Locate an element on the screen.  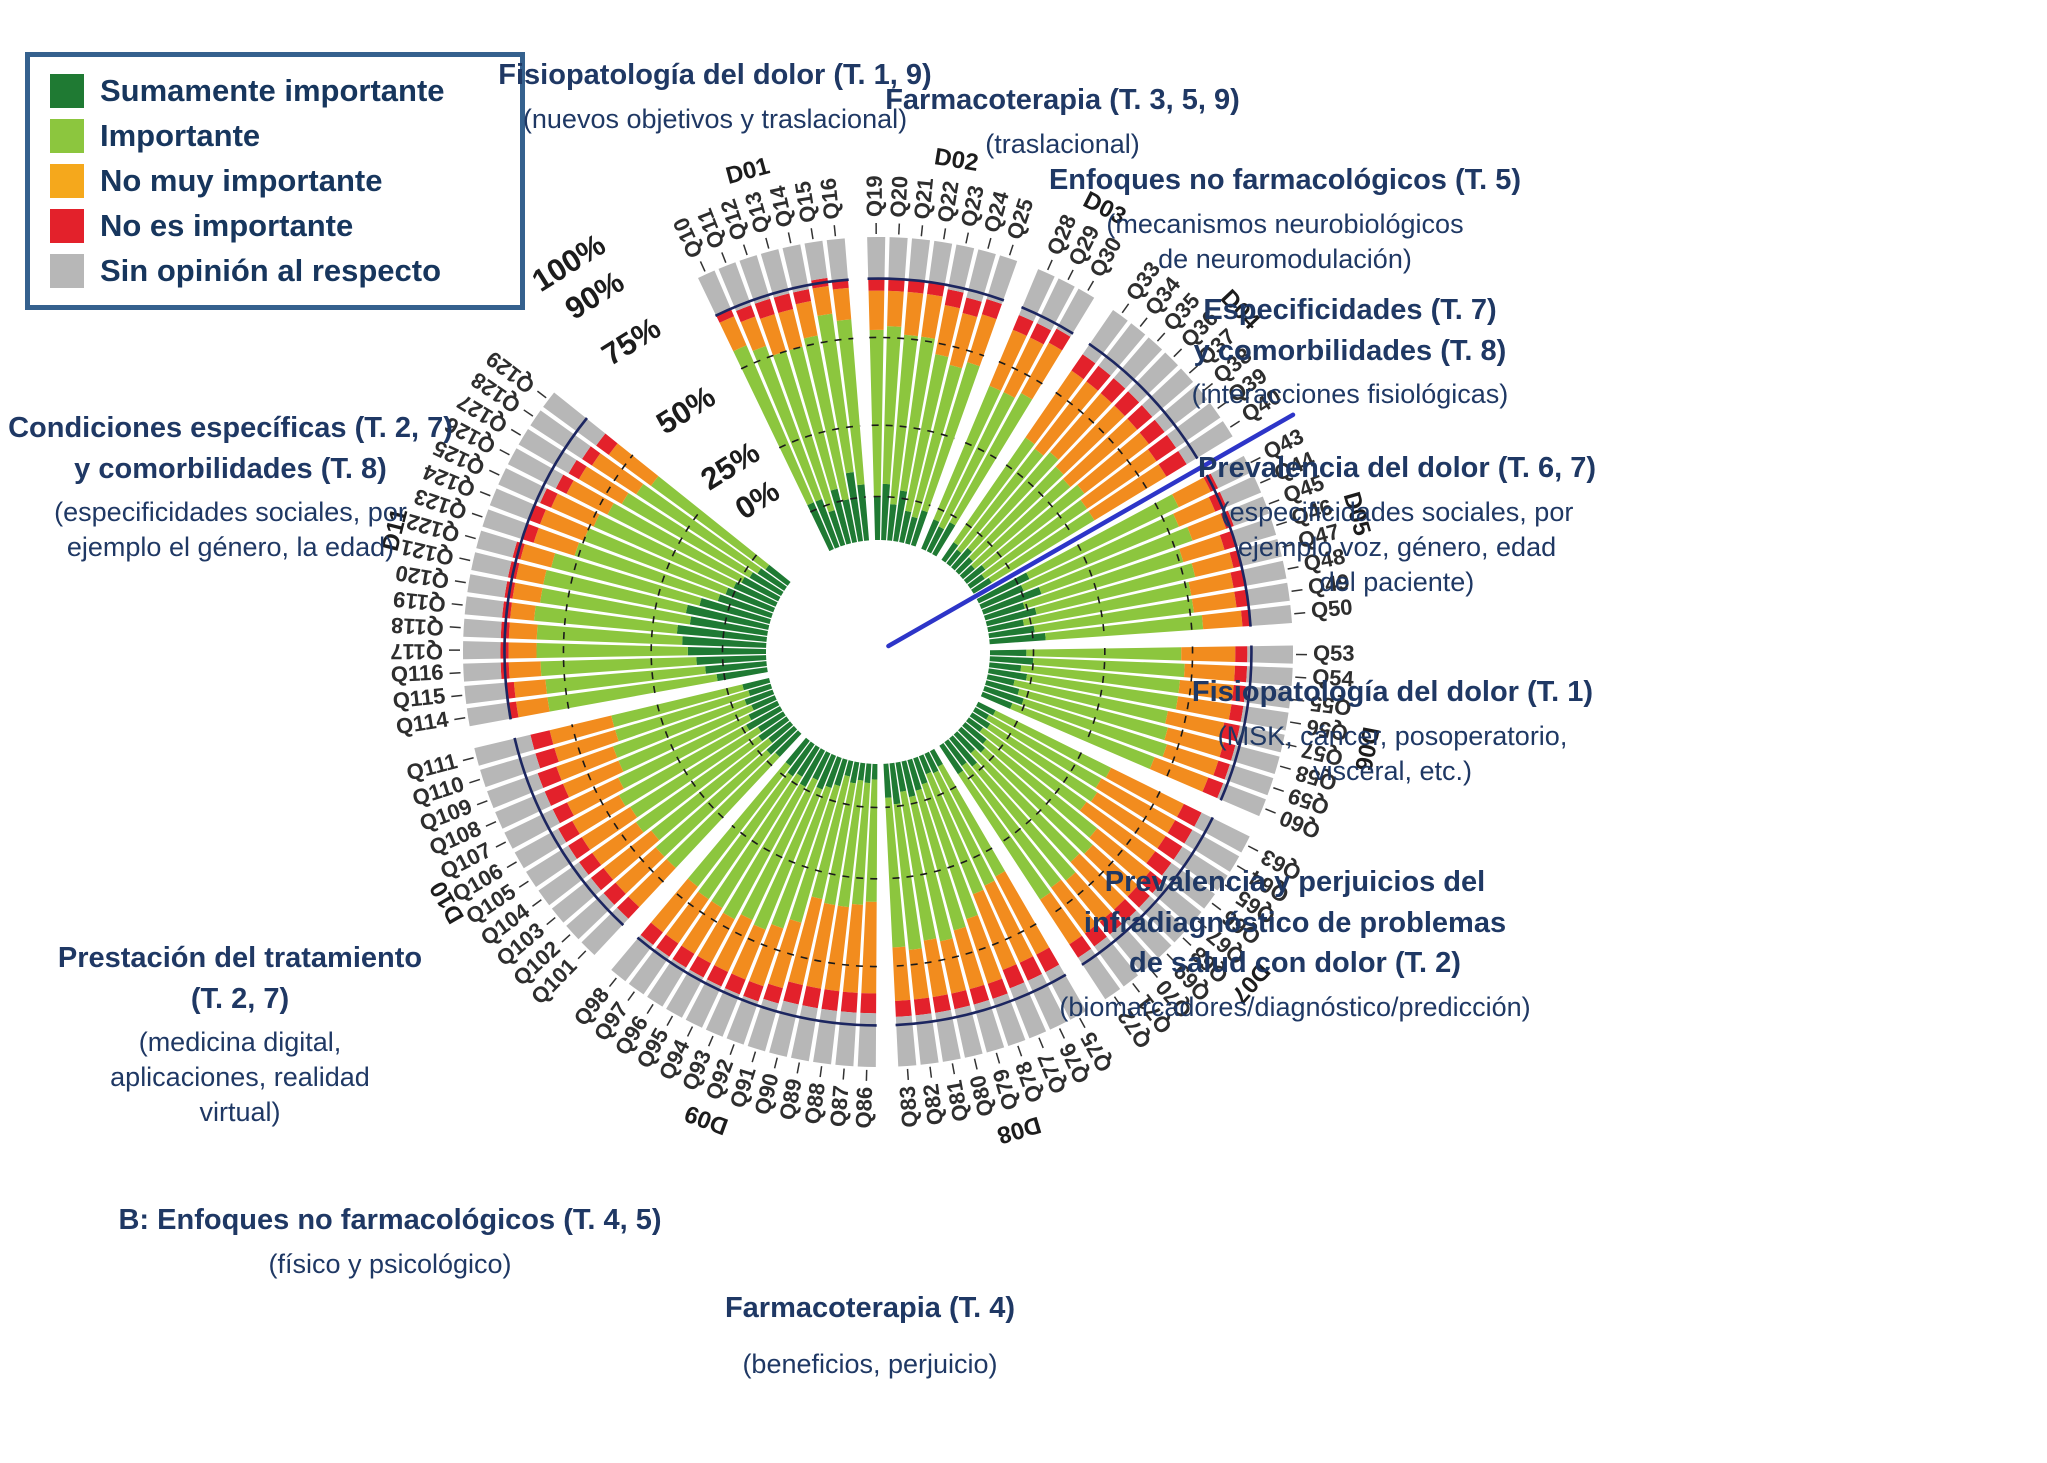
svg-text: Q21 is located at coordinates (923, 198).